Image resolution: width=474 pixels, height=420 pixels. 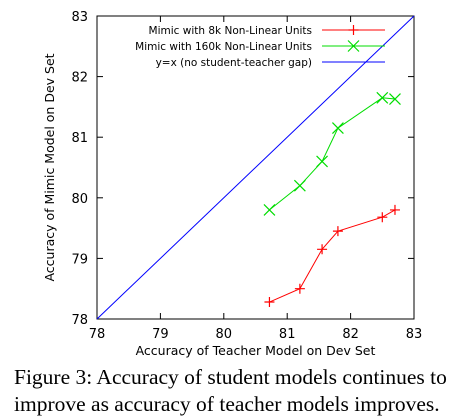 I want to click on x-axis-title: Accuracy of Teacher Model on Dev Set, so click(x=256, y=350).